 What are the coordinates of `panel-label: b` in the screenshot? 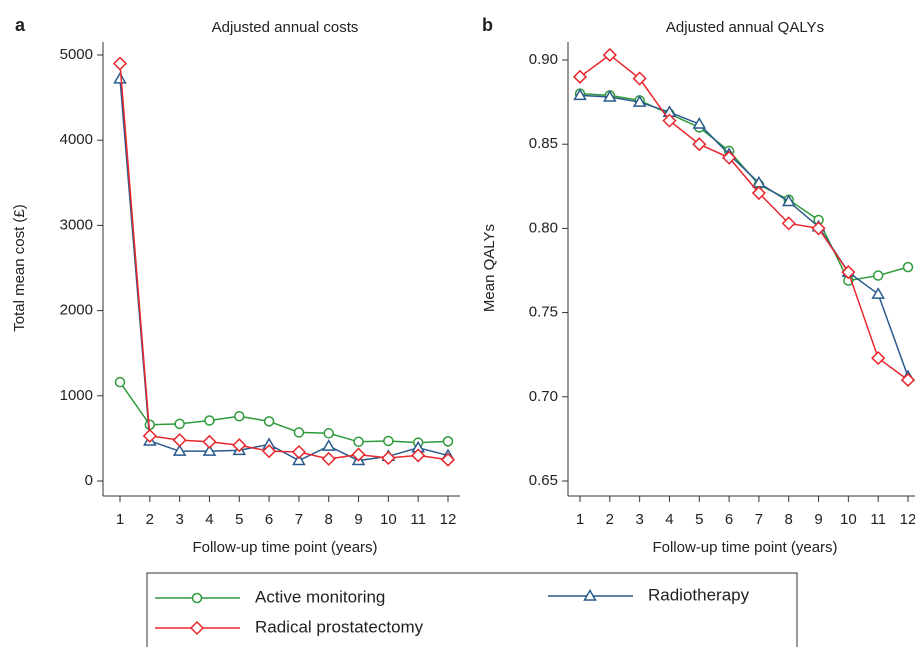 It's located at (487, 25).